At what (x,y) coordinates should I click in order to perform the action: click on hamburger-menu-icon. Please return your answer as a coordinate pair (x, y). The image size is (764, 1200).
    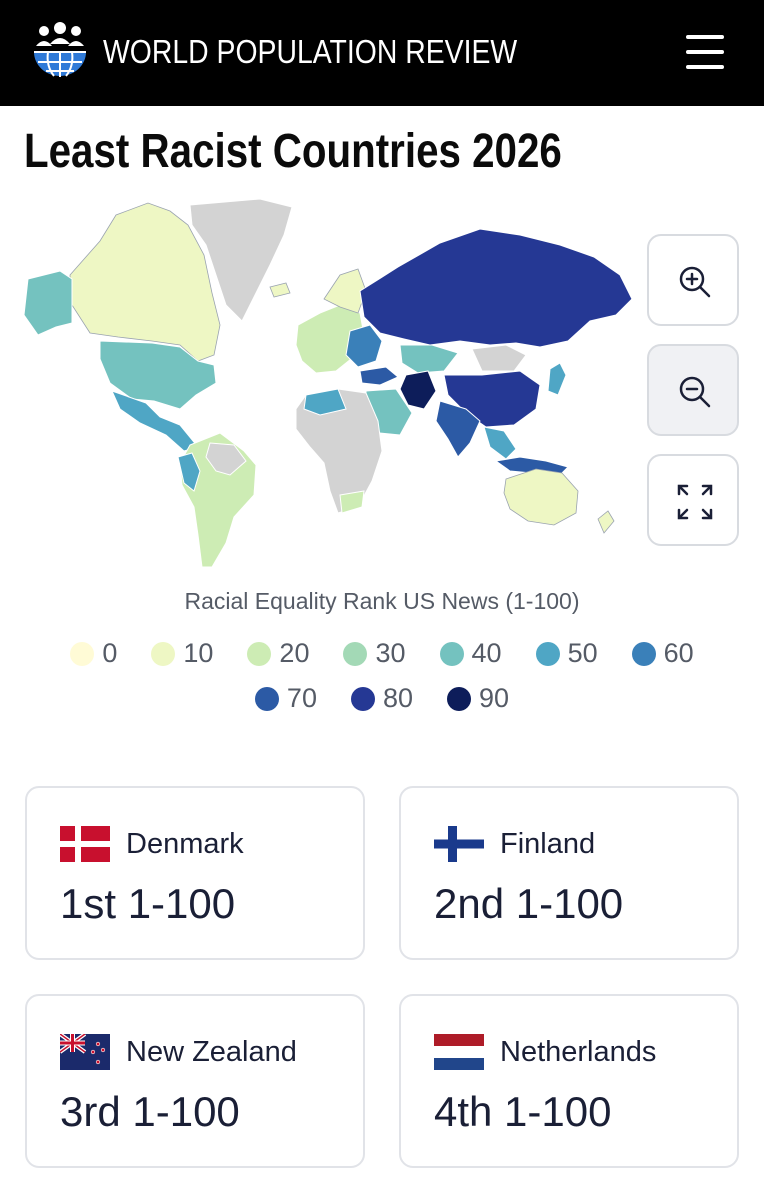
    Looking at the image, I should click on (706, 52).